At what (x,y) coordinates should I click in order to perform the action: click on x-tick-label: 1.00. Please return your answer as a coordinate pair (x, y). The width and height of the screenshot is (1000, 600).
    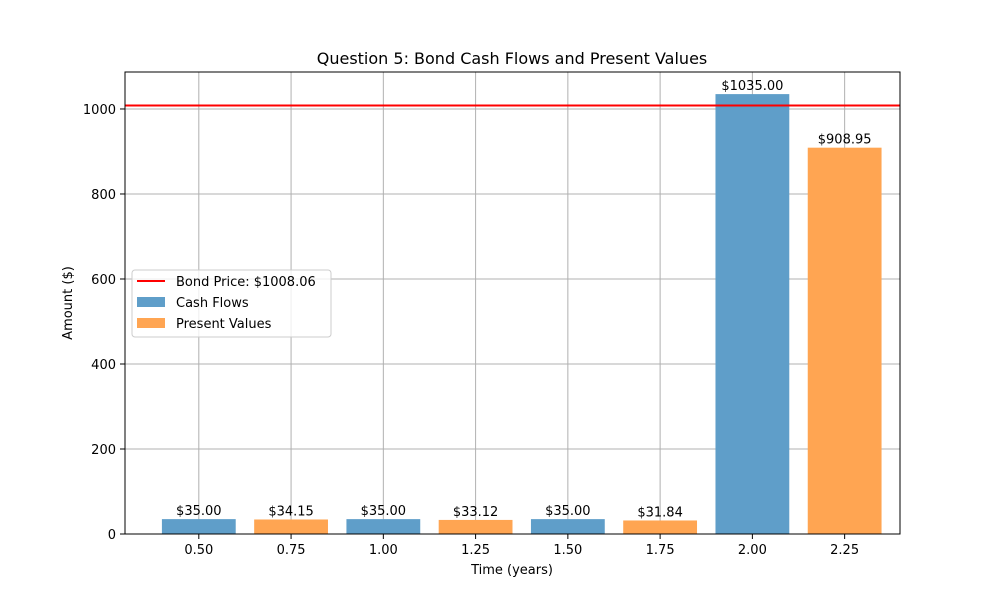
    Looking at the image, I should click on (383, 550).